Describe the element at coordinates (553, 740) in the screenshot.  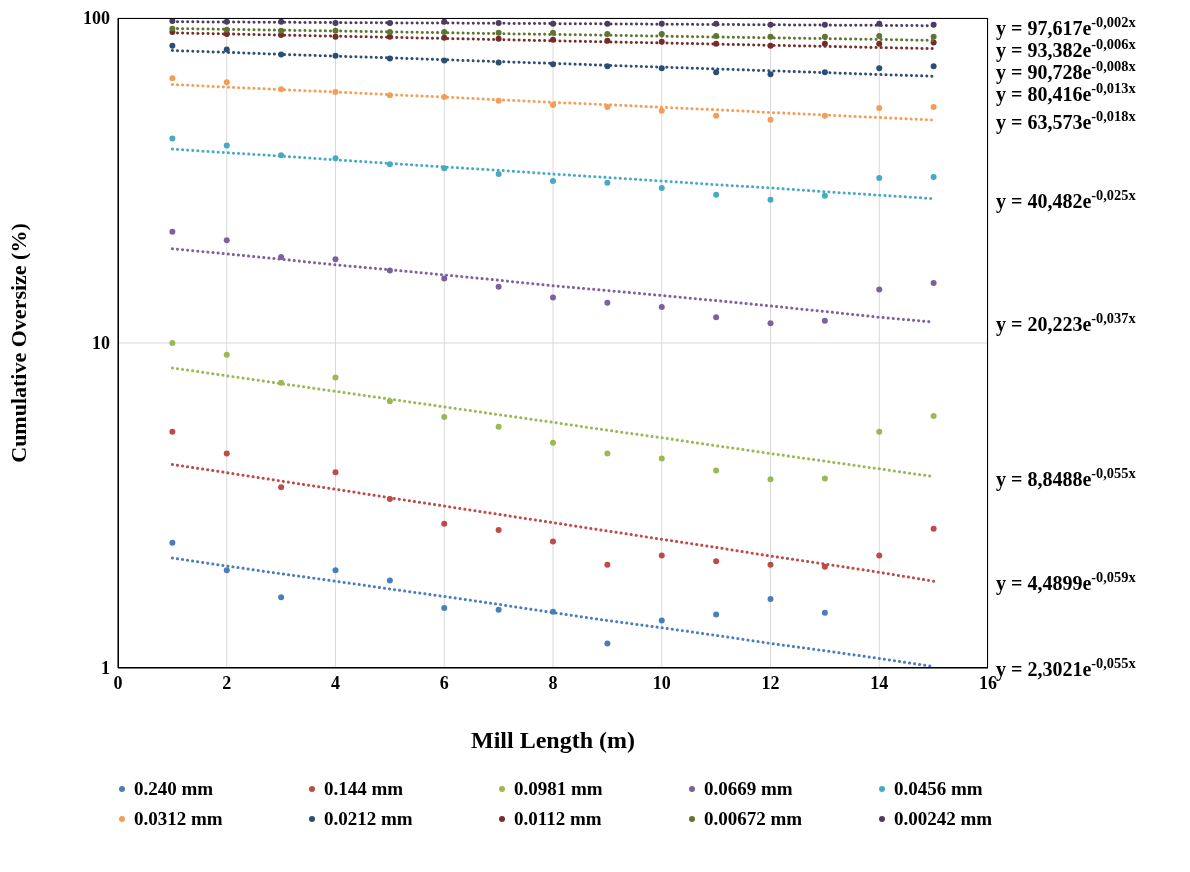
I see `x-axis-title: Mill Length (m)` at that location.